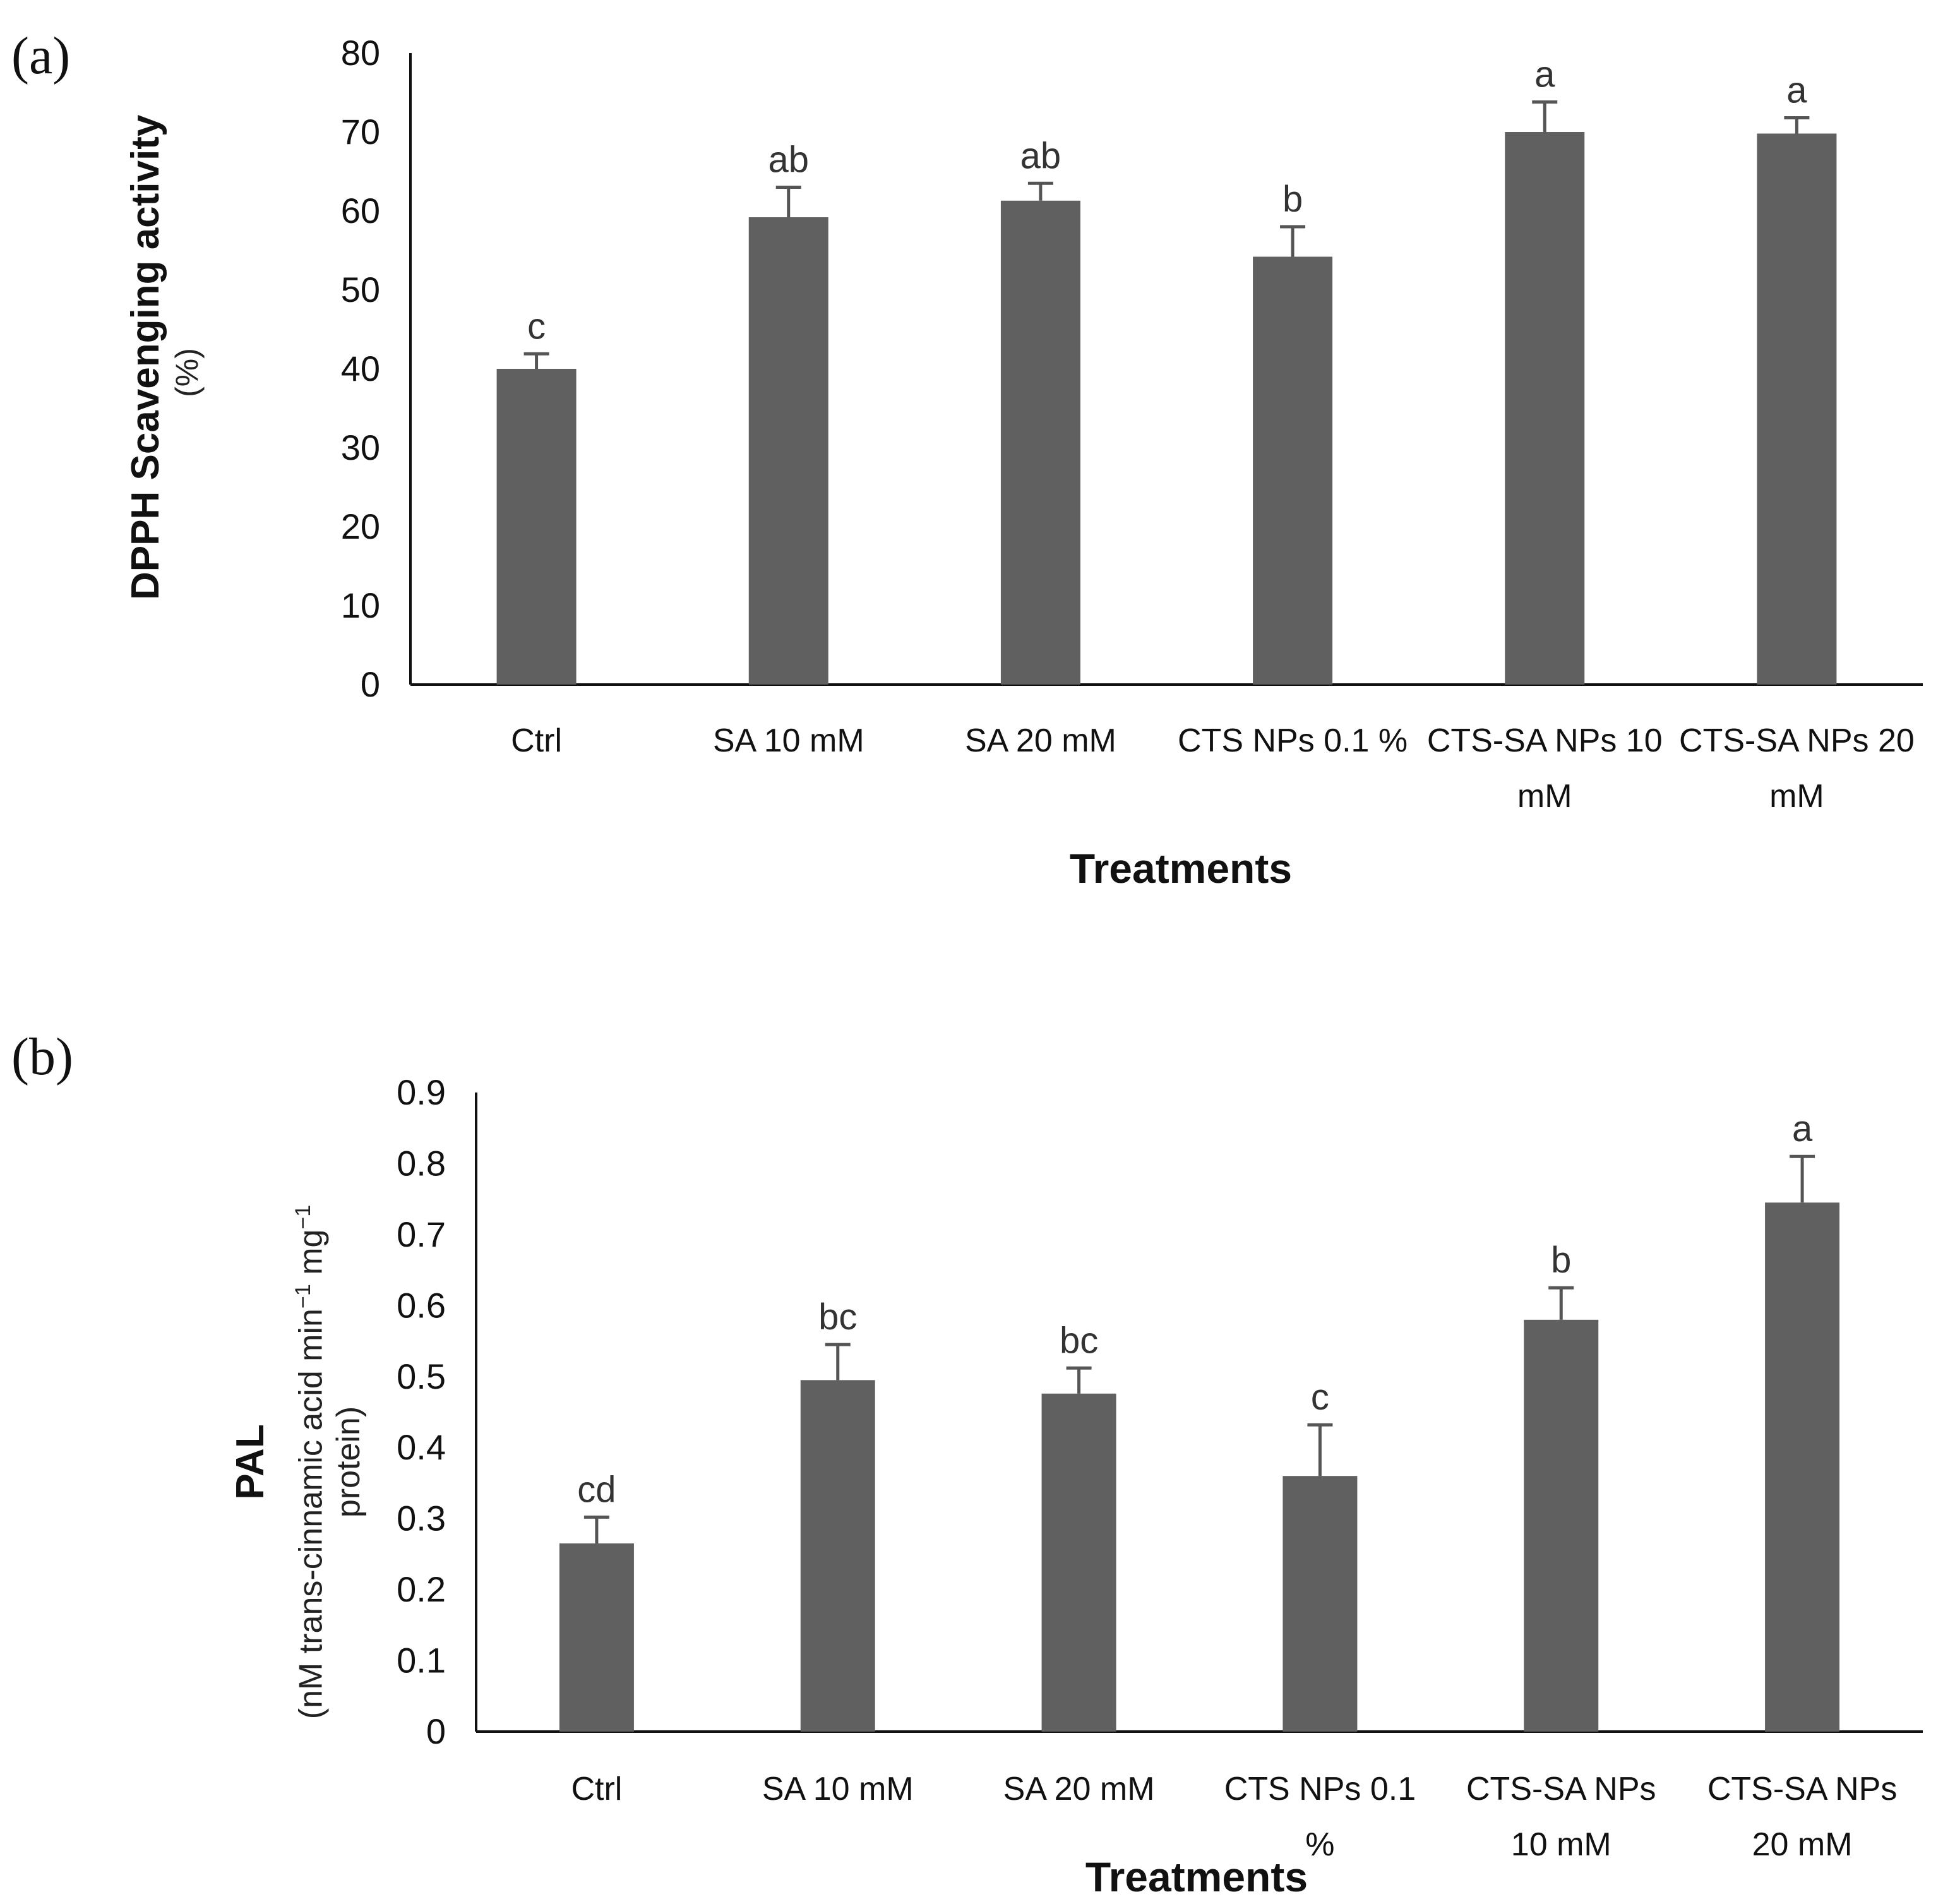 This screenshot has height=1904, width=1943. I want to click on chart-a-significance-letter: c, so click(537, 326).